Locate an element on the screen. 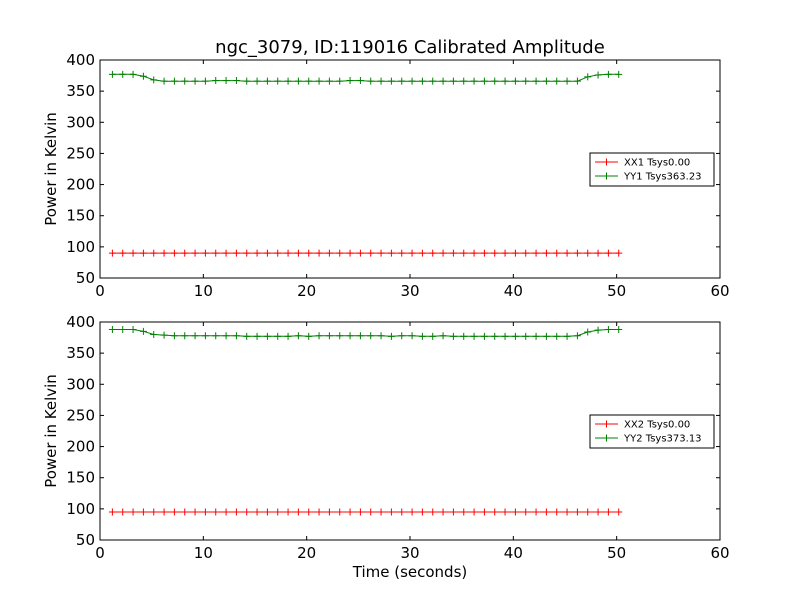 Image resolution: width=800 pixels, height=600 pixels. legend-label: YY2 Tsys373.13 is located at coordinates (662, 439).